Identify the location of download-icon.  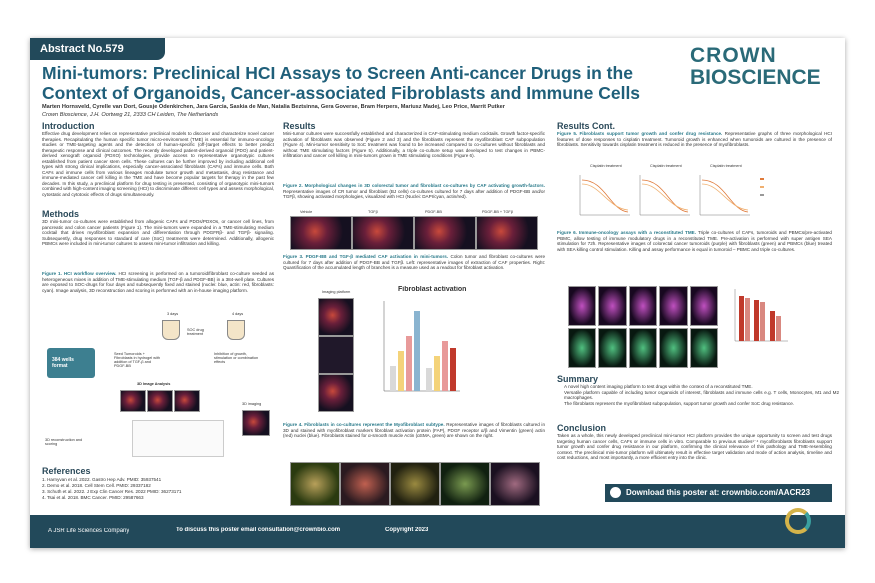
(615, 492).